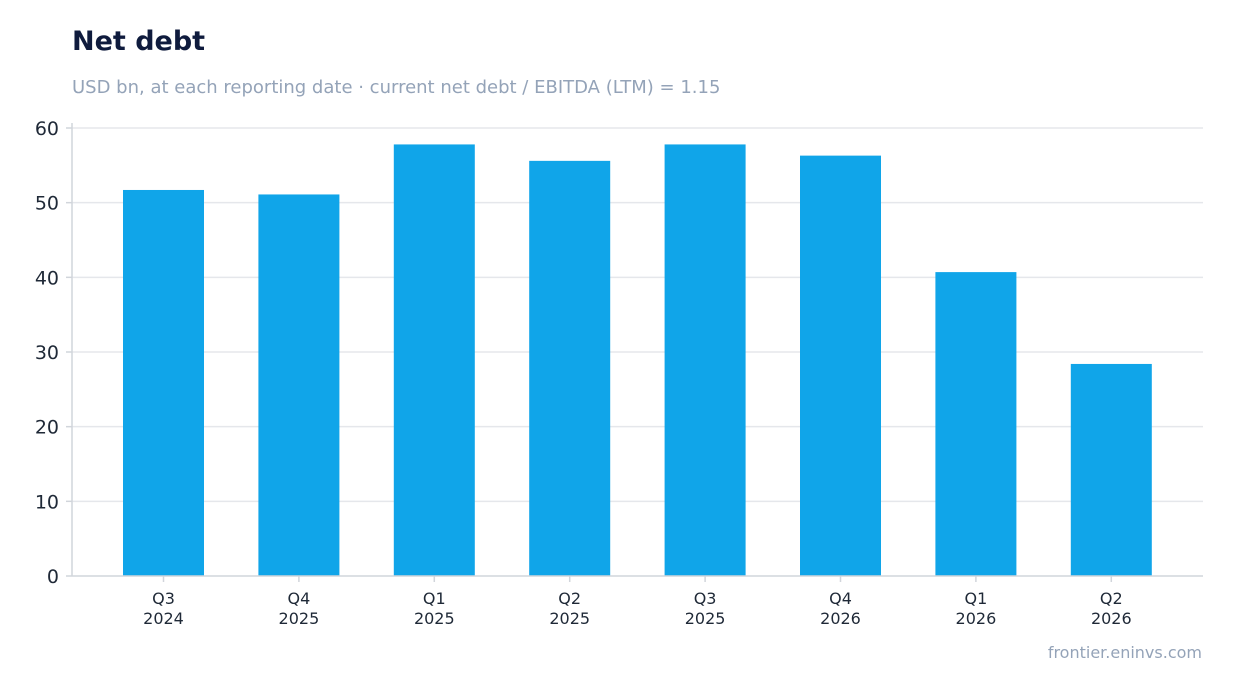 This screenshot has width=1234, height=693. What do you see at coordinates (47, 428) in the screenshot?
I see `y-tick-label: 20` at bounding box center [47, 428].